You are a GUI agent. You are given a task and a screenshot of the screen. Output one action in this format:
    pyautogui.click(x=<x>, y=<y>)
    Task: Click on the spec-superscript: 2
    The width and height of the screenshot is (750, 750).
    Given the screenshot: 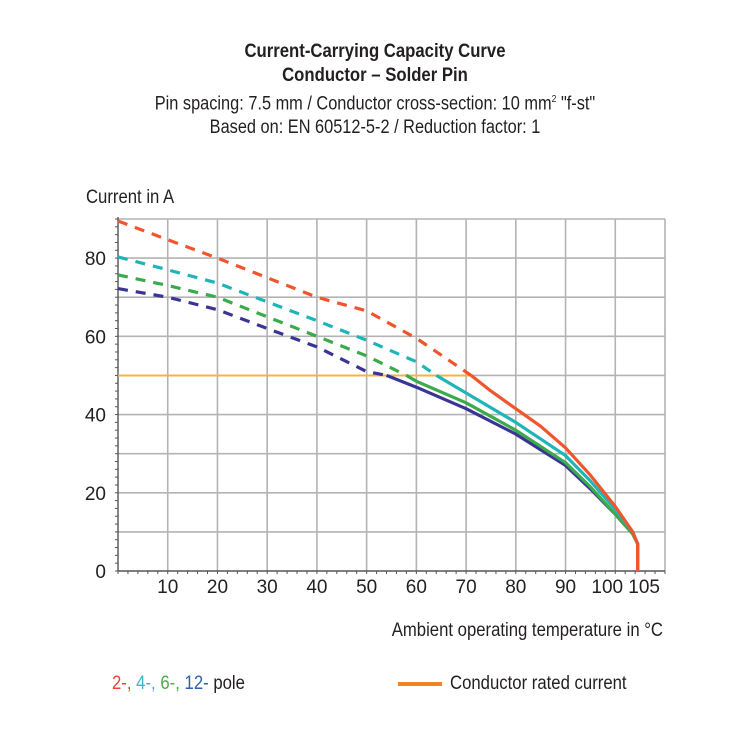 What is the action you would take?
    pyautogui.click(x=554, y=99)
    